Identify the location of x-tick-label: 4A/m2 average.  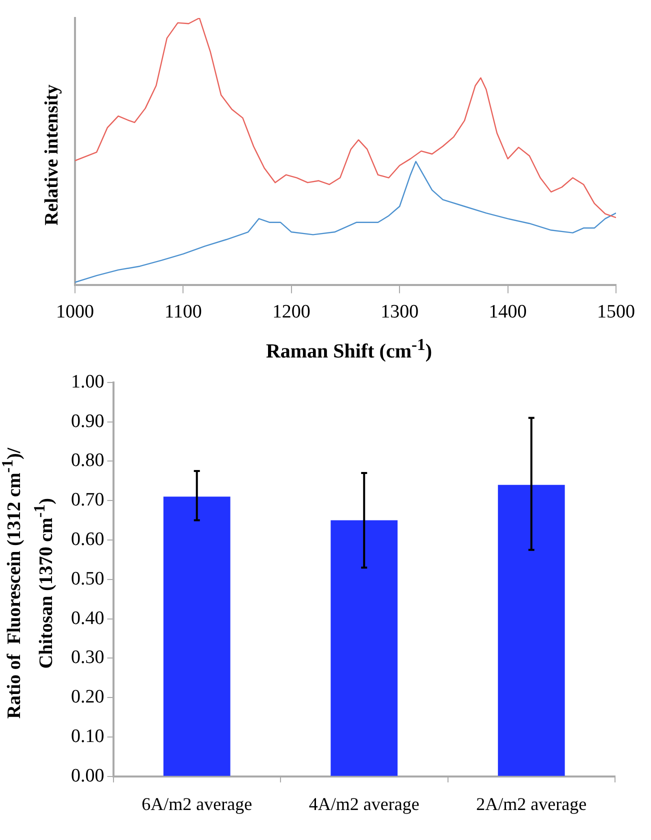
(364, 804).